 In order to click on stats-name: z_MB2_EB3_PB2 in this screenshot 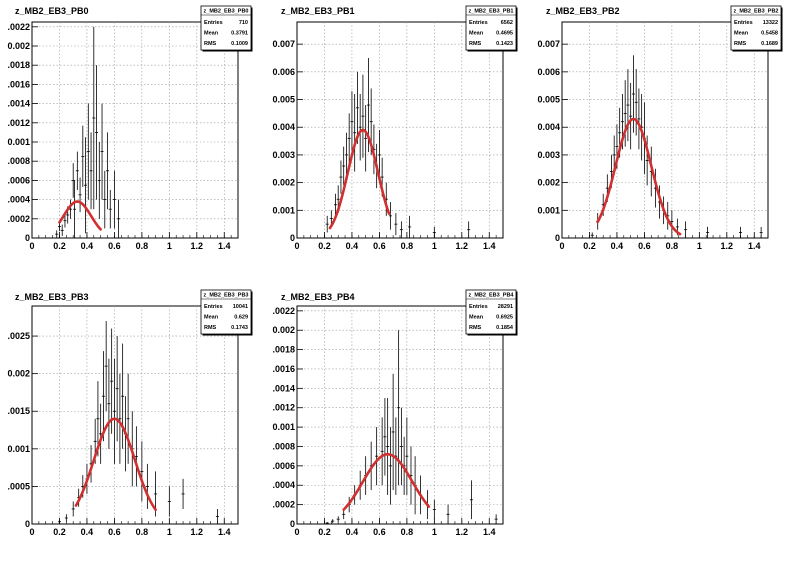, I will do `click(756, 12)`.